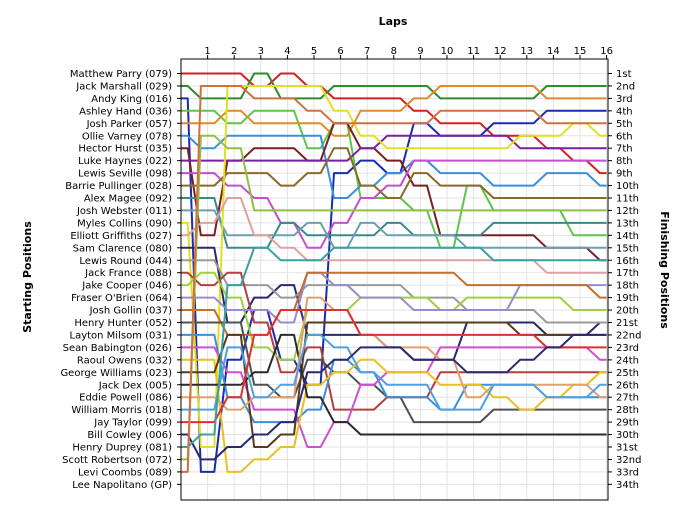  I want to click on finishing-position-label: 6th, so click(624, 136).